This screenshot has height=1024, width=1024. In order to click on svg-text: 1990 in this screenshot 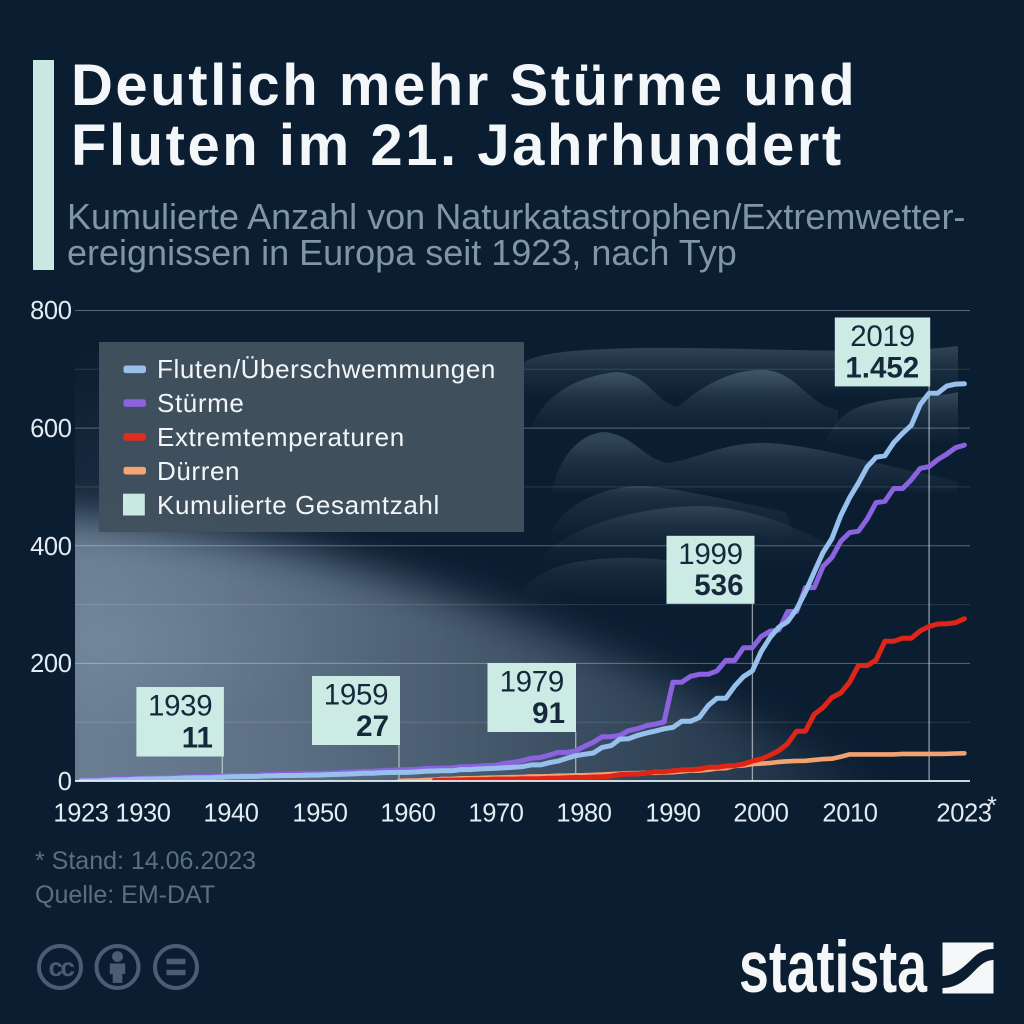, I will do `click(672, 814)`.